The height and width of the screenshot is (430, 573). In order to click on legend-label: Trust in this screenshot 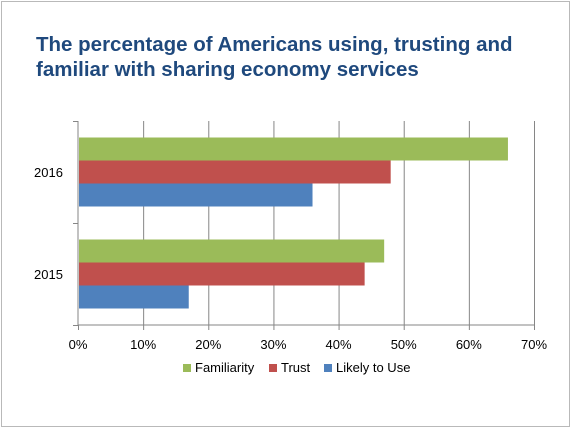, I will do `click(296, 367)`.